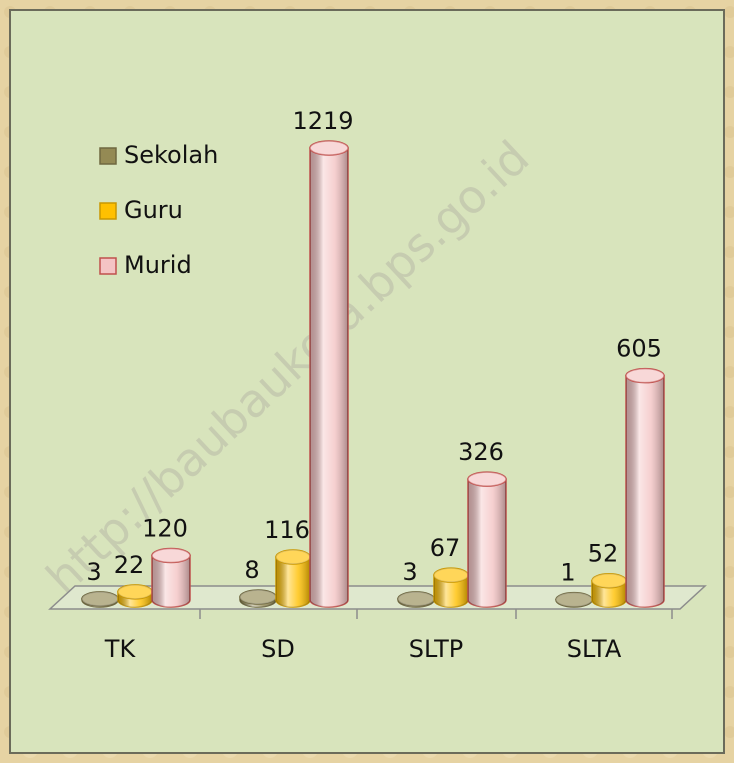 The height and width of the screenshot is (763, 734). What do you see at coordinates (251, 570) in the screenshot?
I see `data-label: 8` at bounding box center [251, 570].